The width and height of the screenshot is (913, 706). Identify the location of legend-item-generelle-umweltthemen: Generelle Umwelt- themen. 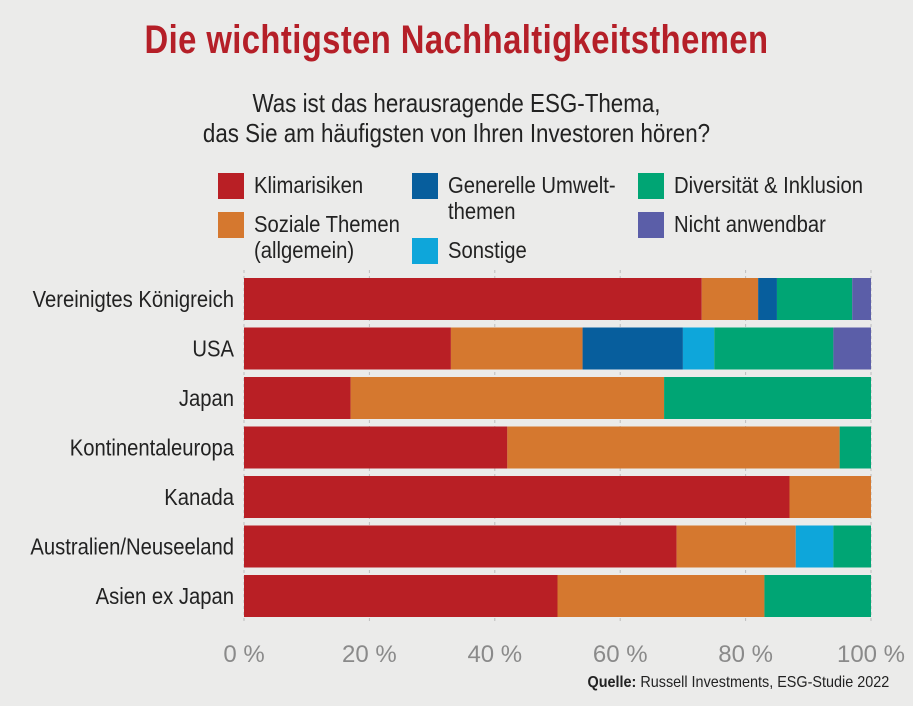
(525, 198).